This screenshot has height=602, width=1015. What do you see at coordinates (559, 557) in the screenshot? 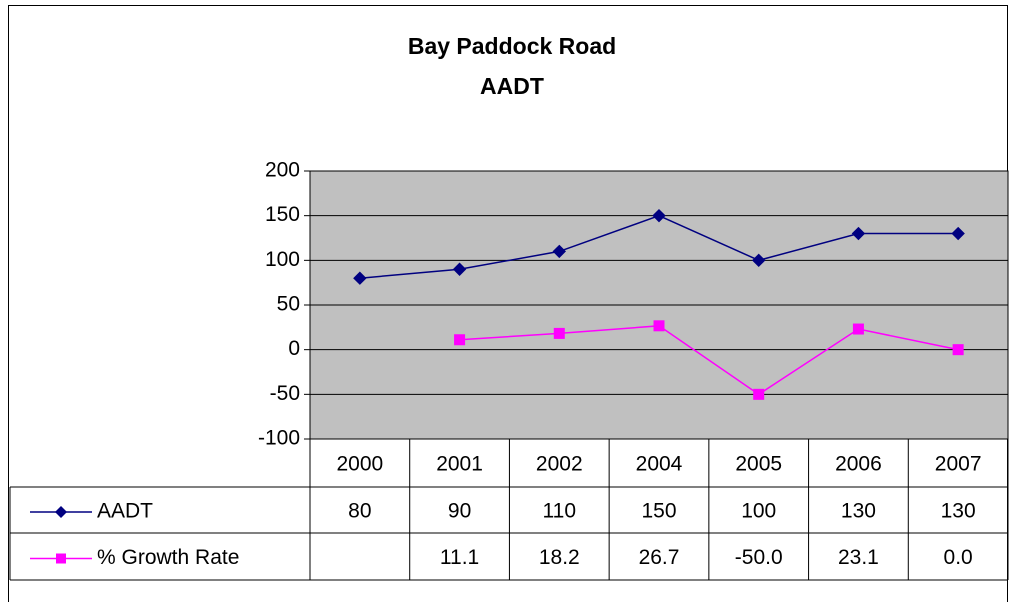
I see `data-label: 18.2` at bounding box center [559, 557].